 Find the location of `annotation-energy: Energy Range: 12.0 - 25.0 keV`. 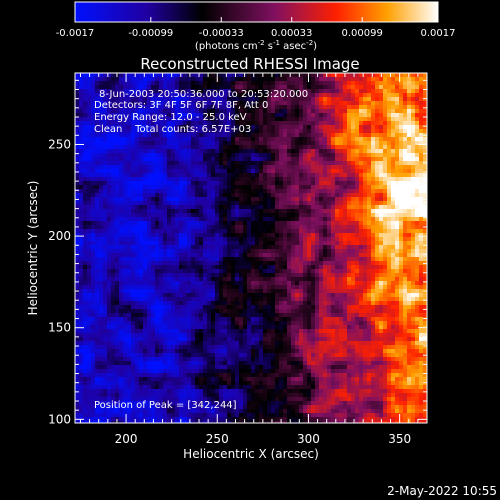

annotation-energy: Energy Range: 12.0 - 25.0 keV is located at coordinates (170, 117).